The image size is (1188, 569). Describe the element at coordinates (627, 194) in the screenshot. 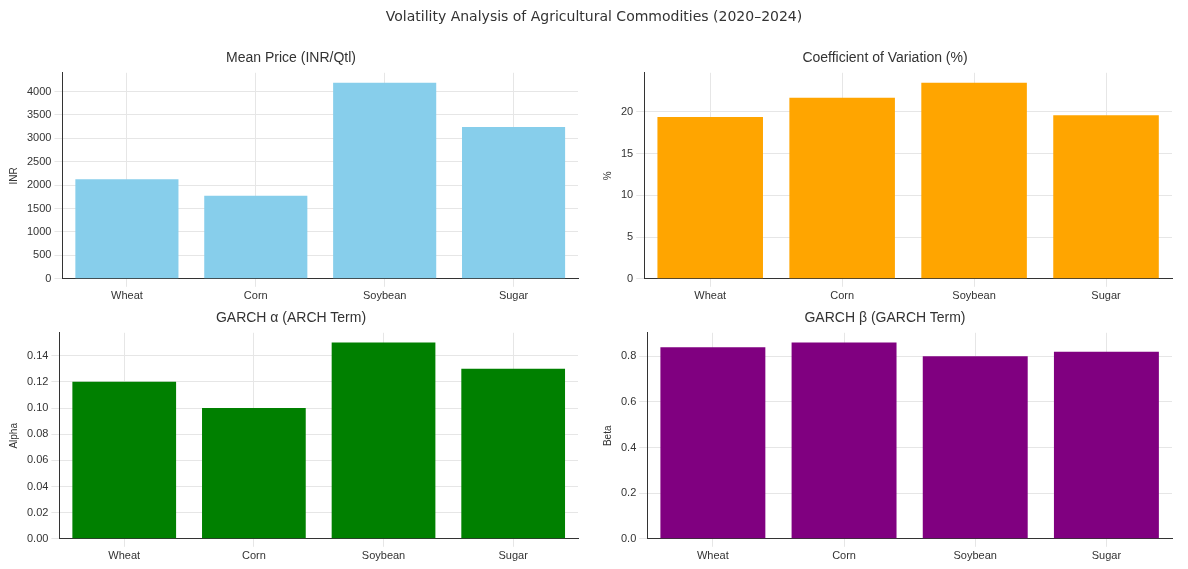

I see `y-tick-label: 10` at that location.